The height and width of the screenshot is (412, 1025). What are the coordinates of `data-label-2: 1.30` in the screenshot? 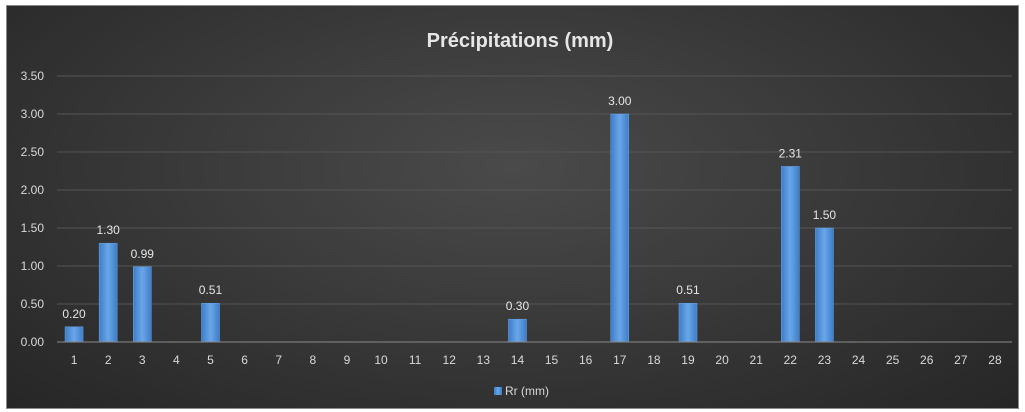 It's located at (108, 230).